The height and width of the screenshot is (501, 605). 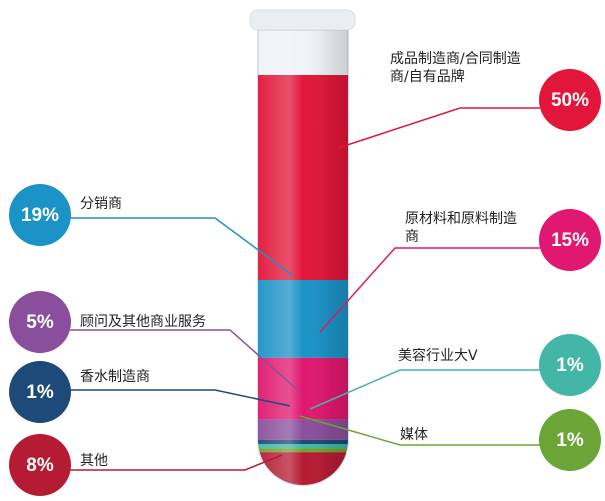 I want to click on category-label: 美容行业大V, so click(x=438, y=356).